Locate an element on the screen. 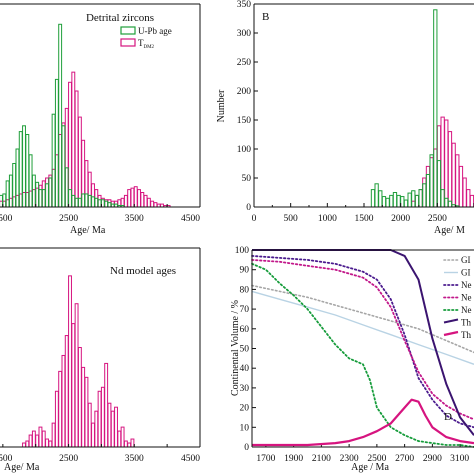  d-title: D is located at coordinates (448, 417).